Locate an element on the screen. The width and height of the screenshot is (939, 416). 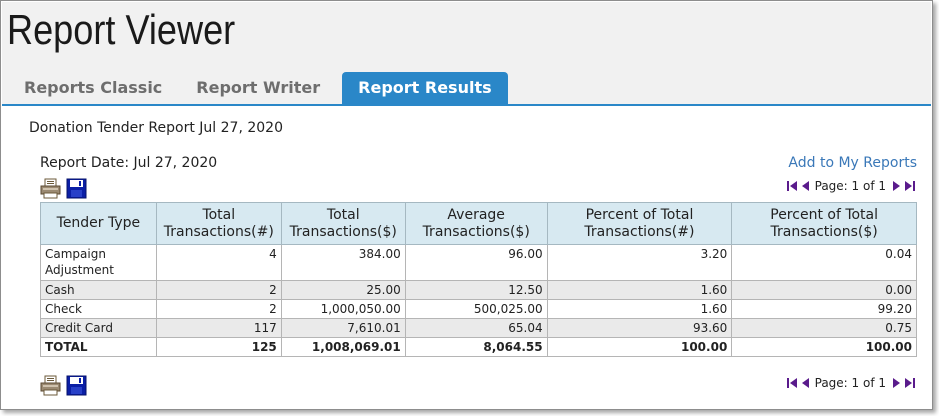
page-title: Report Viewer is located at coordinates (121, 29).